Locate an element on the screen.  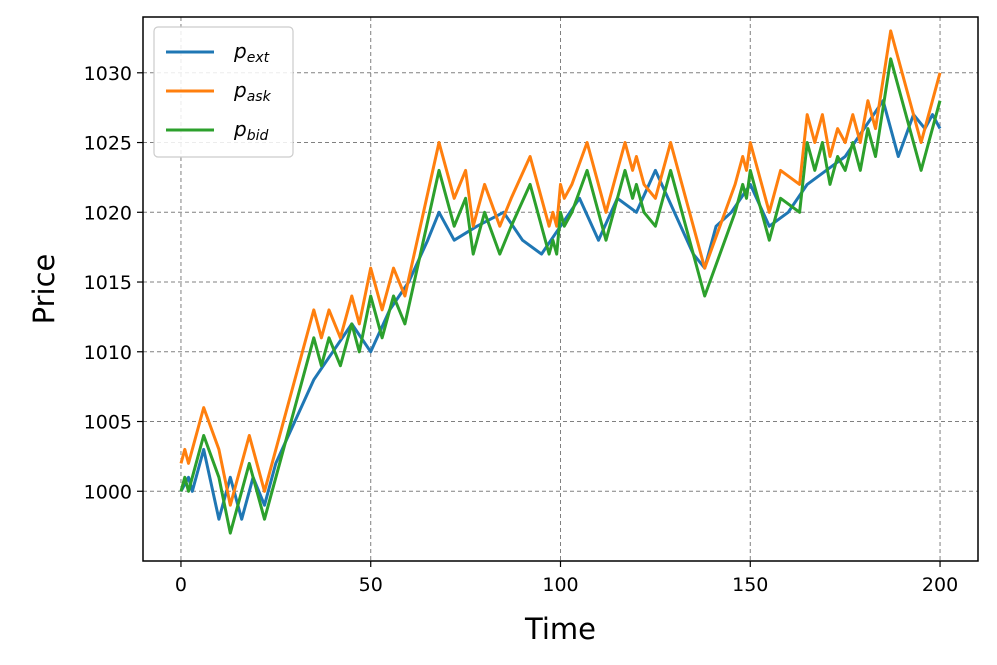
y-tick-label: 1020 is located at coordinates (108, 213).